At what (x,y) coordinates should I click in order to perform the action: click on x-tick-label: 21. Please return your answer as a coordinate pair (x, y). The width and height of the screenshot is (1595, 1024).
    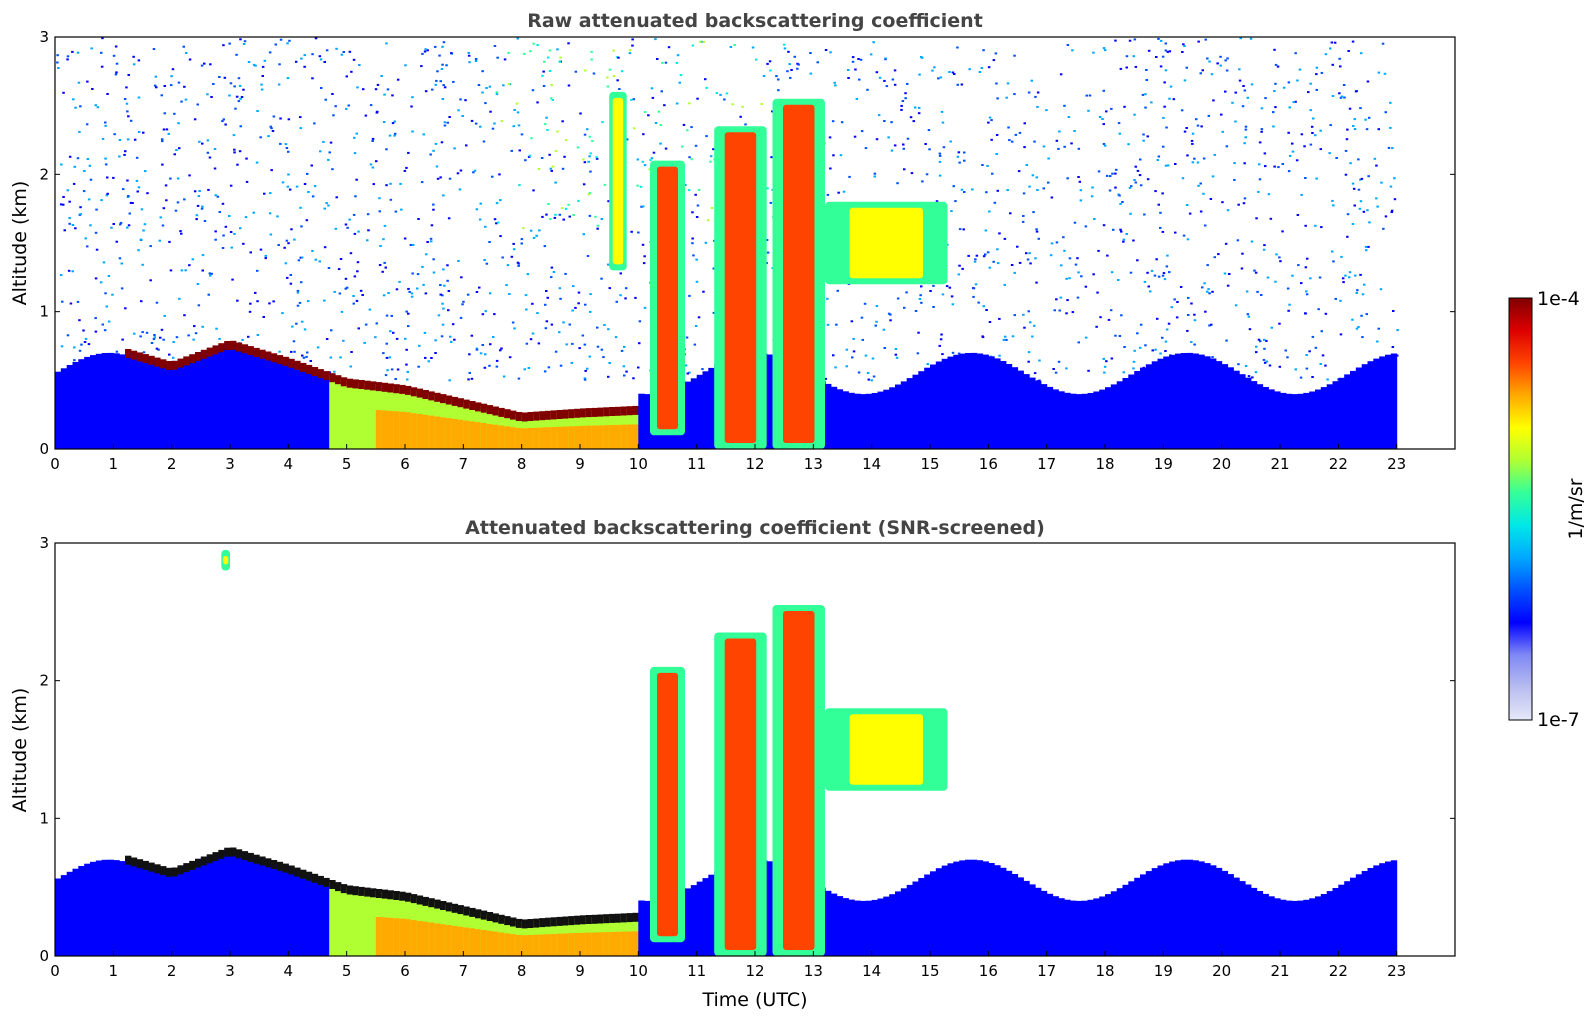
    Looking at the image, I should click on (1279, 971).